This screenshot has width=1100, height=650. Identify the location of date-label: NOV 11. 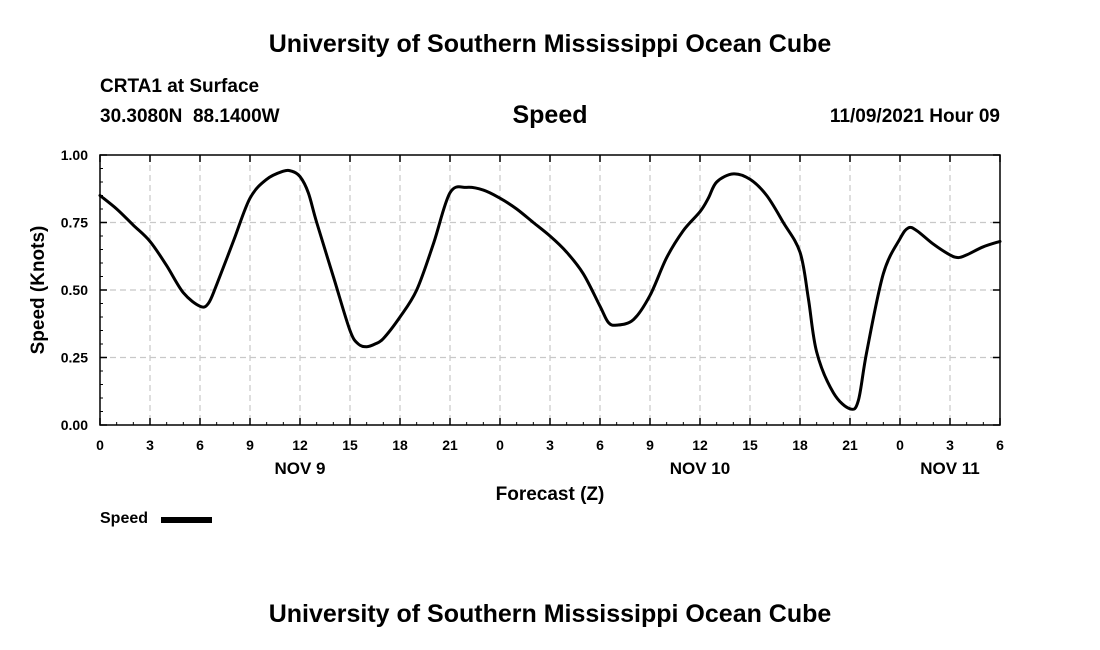
(950, 468).